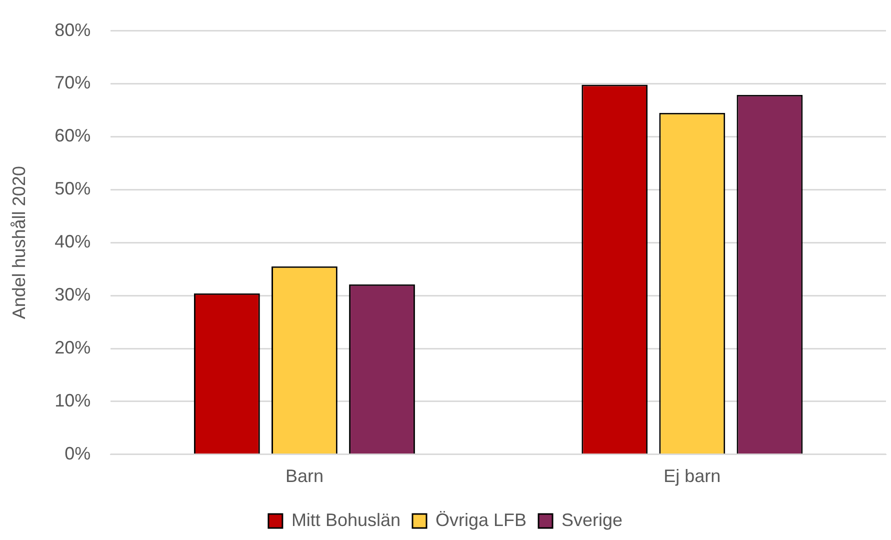 The image size is (891, 540). I want to click on y-axis-title: Andel hushåll 2020, so click(18, 243).